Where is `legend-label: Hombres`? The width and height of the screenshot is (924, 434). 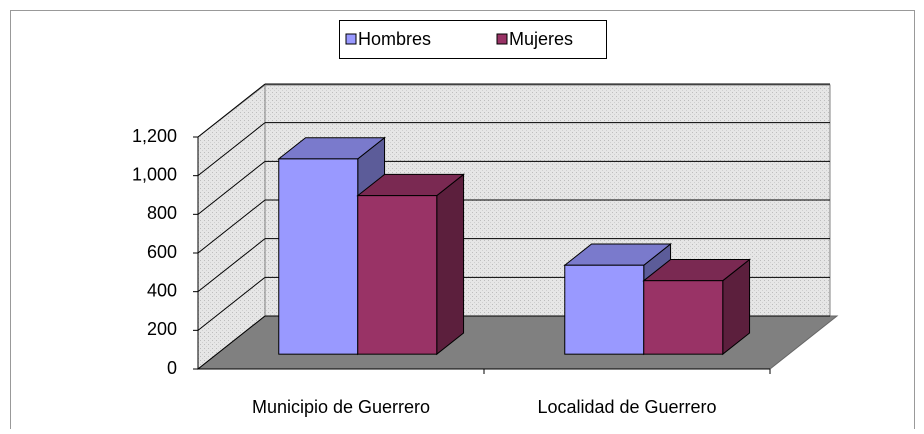
legend-label: Hombres is located at coordinates (394, 39).